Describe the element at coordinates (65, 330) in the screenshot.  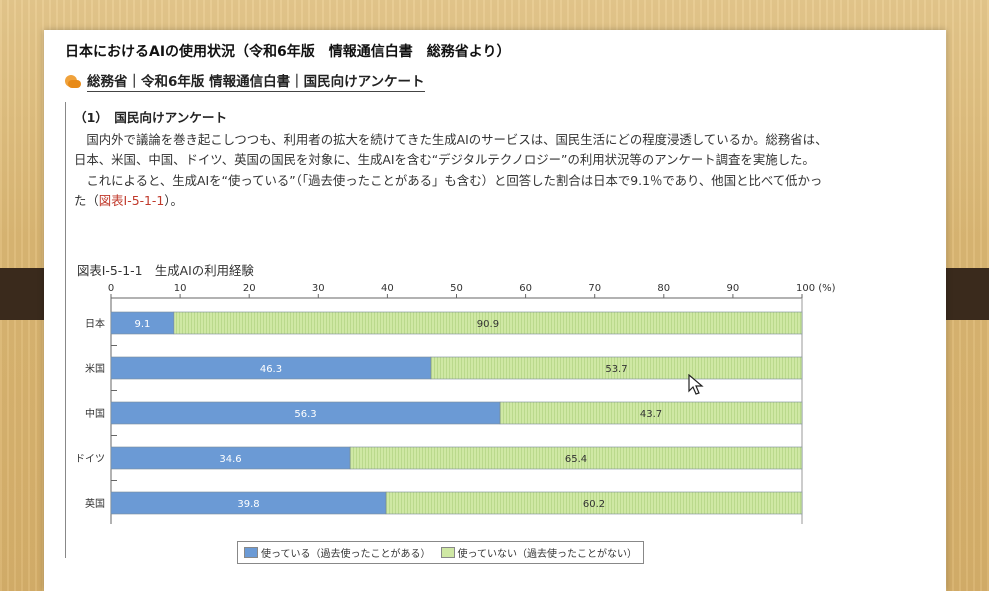
I see `content-divider` at that location.